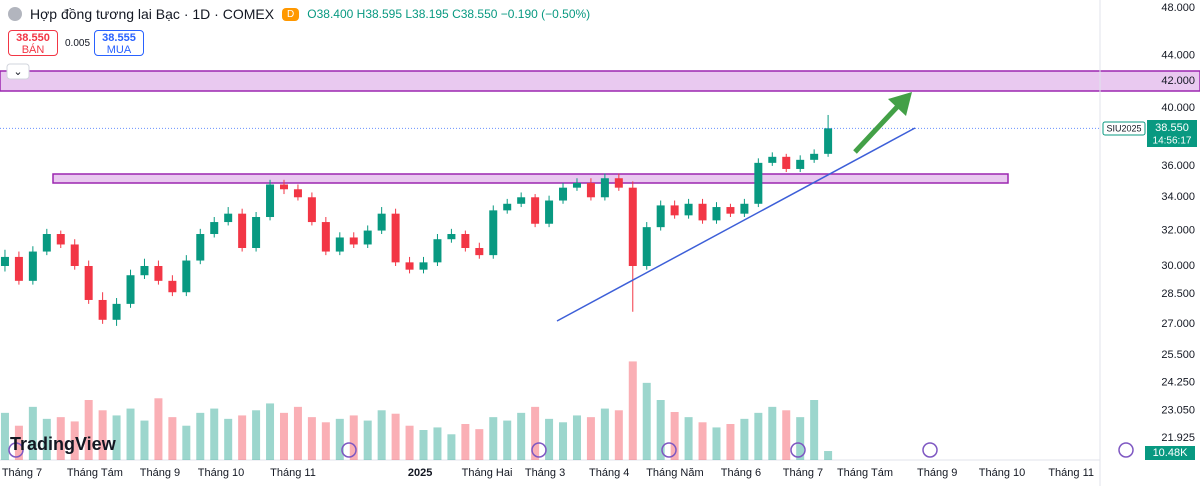 This screenshot has width=1200, height=486. Describe the element at coordinates (609, 473) in the screenshot. I see `x-tick-label: Tháng 4` at that location.